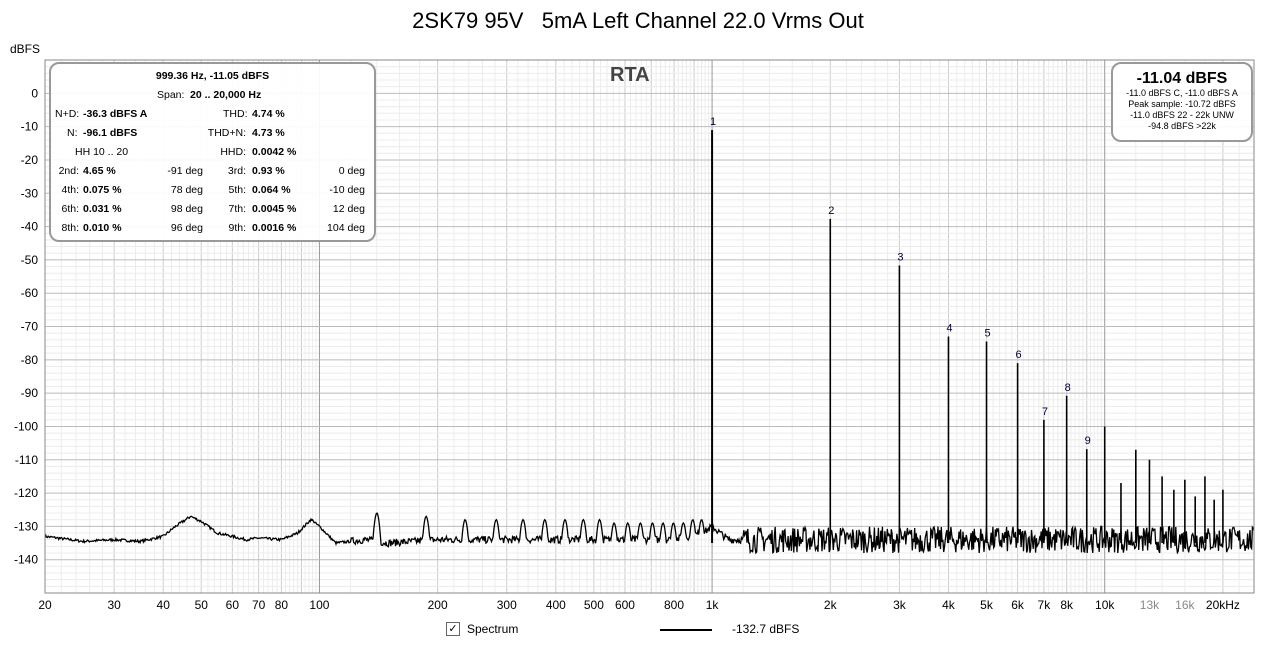 This screenshot has width=1276, height=645. What do you see at coordinates (594, 605) in the screenshot?
I see `x-tick-label: 500` at bounding box center [594, 605].